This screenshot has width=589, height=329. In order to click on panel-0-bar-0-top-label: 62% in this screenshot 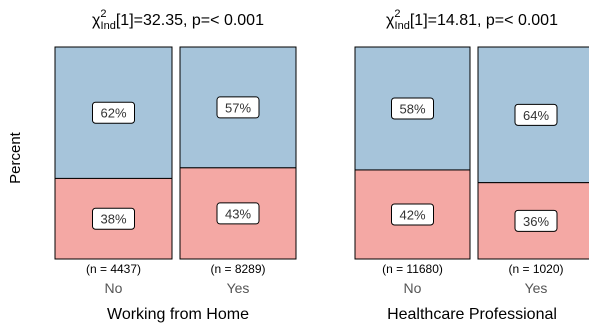, I will do `click(113, 113)`.